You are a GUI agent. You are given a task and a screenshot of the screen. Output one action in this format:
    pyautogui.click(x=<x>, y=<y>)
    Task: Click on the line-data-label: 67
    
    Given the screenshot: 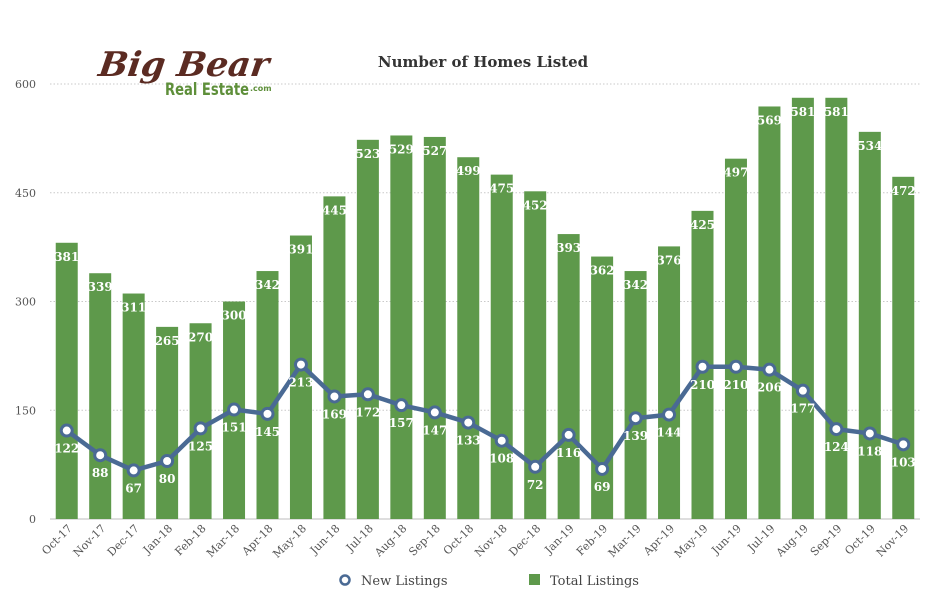 What is the action you would take?
    pyautogui.click(x=133, y=488)
    